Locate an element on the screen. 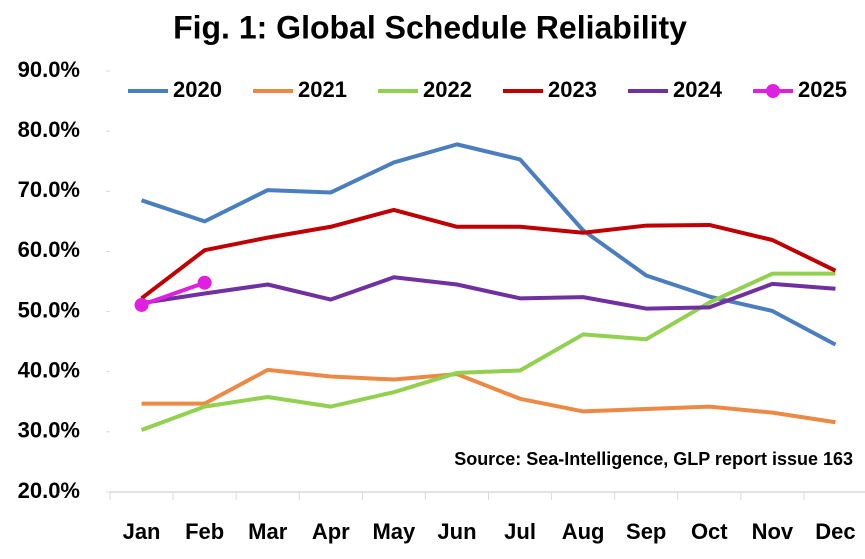 The width and height of the screenshot is (865, 559). legend-label: 2024 is located at coordinates (698, 89).